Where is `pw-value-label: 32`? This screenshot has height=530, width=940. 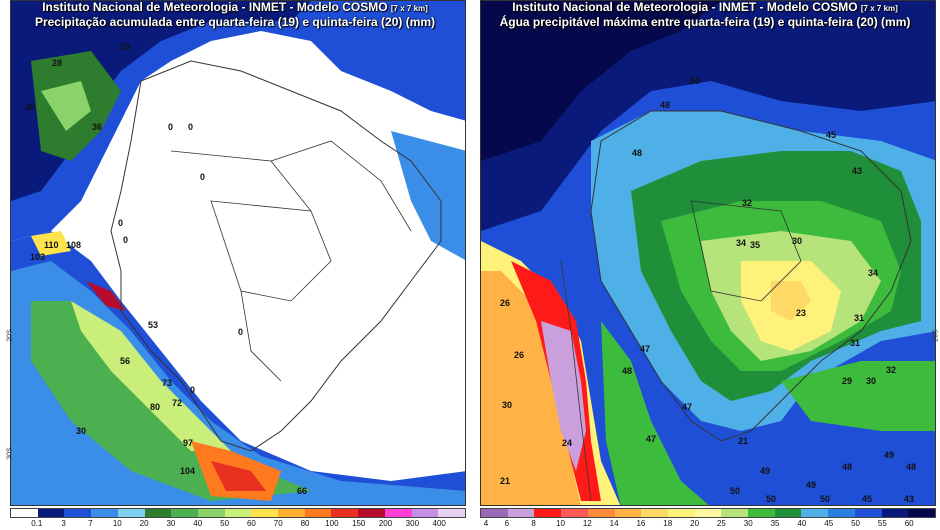 pw-value-label: 32 is located at coordinates (747, 203).